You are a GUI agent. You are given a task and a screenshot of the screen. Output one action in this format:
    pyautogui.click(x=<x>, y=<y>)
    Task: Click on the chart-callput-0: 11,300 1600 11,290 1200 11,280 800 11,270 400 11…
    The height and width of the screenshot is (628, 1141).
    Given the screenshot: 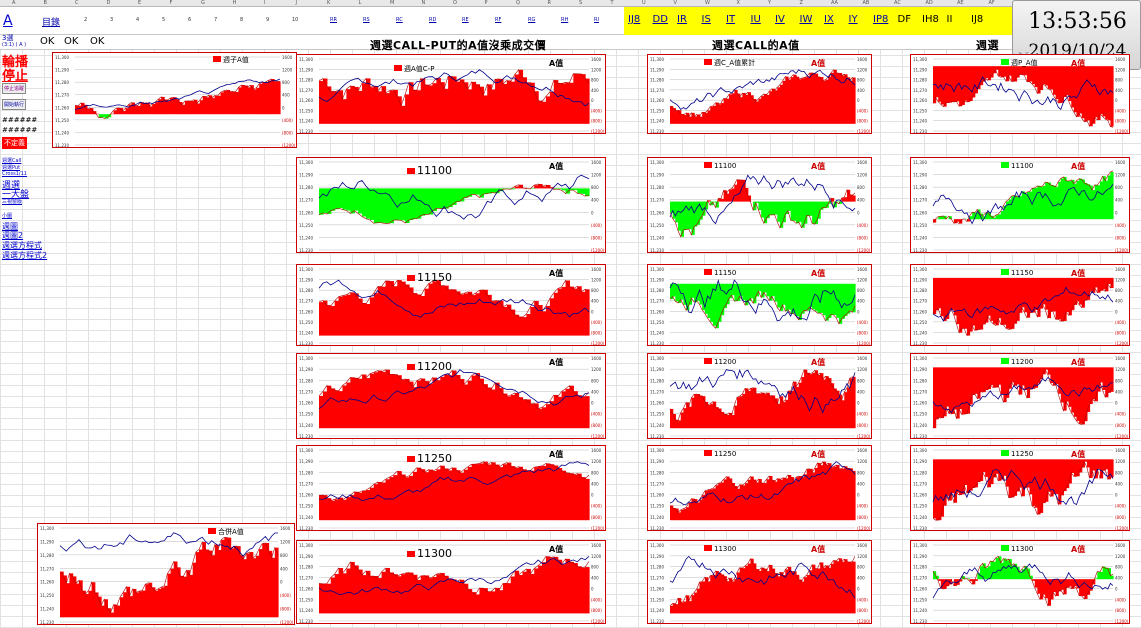 What is the action you would take?
    pyautogui.click(x=451, y=94)
    